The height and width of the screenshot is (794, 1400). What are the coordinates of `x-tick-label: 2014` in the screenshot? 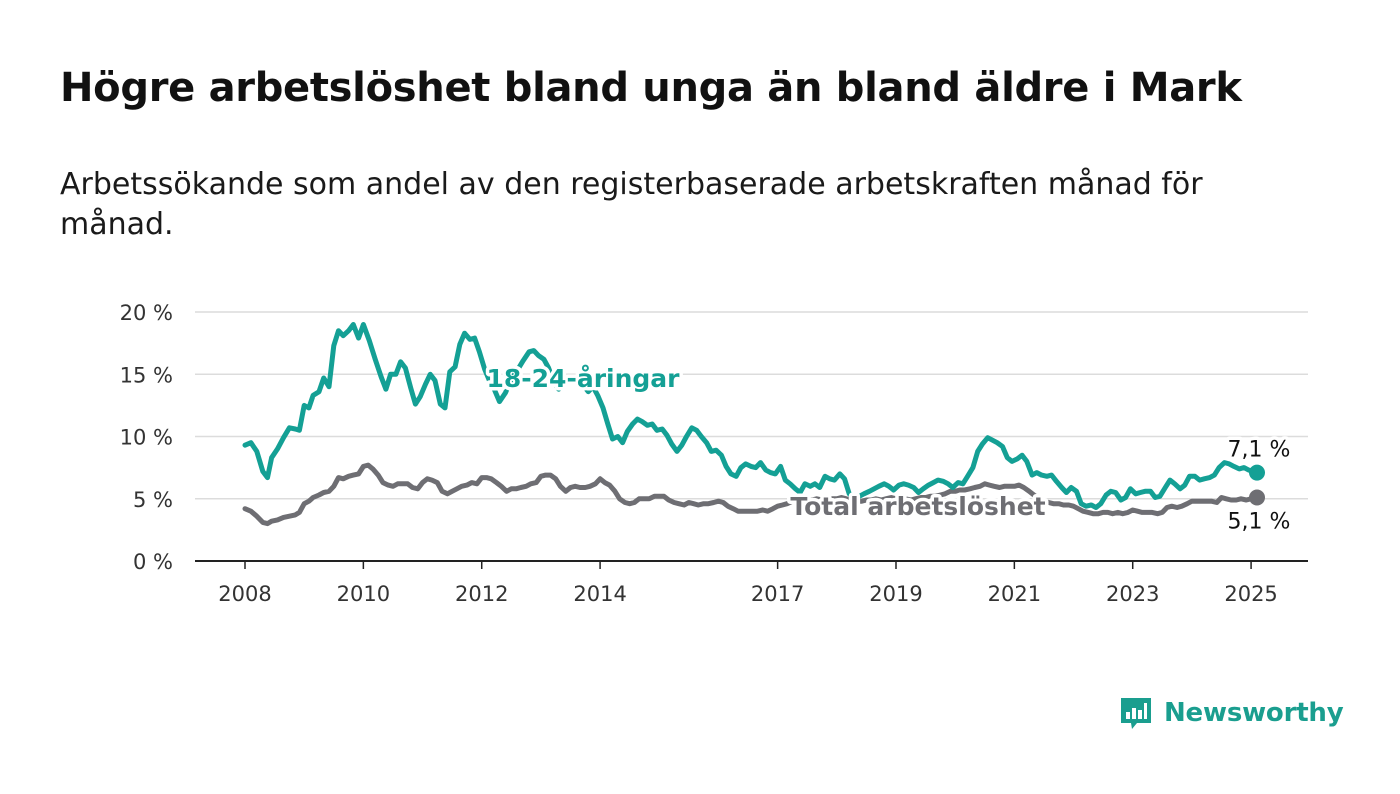 It's located at (599, 594).